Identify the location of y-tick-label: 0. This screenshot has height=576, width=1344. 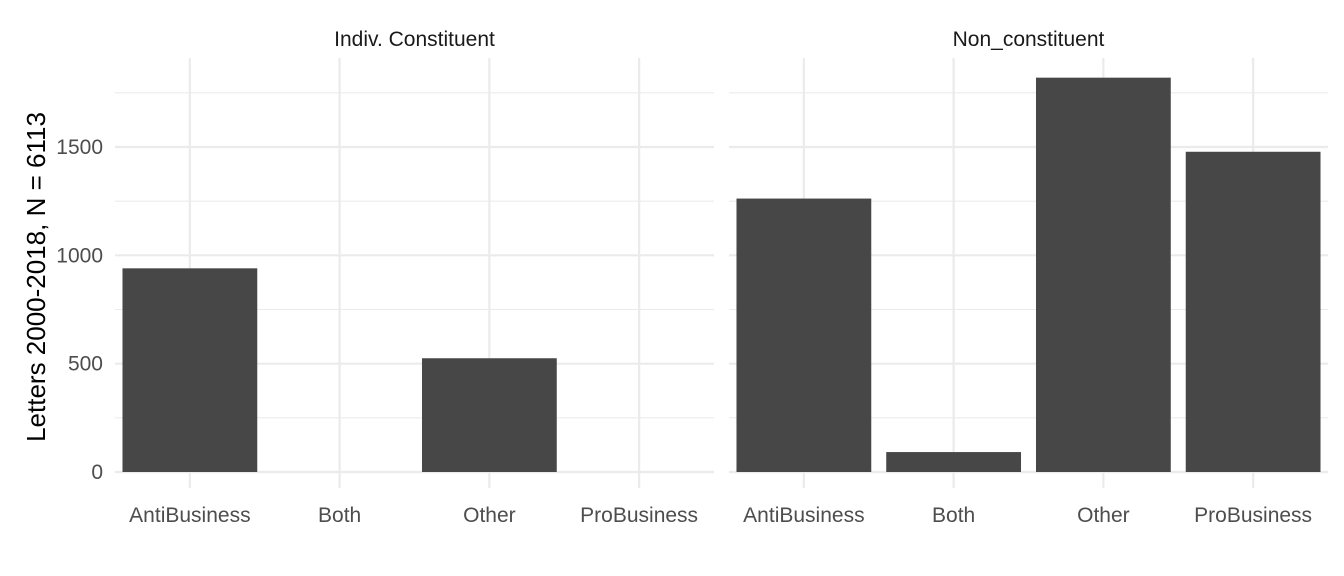
(97, 472).